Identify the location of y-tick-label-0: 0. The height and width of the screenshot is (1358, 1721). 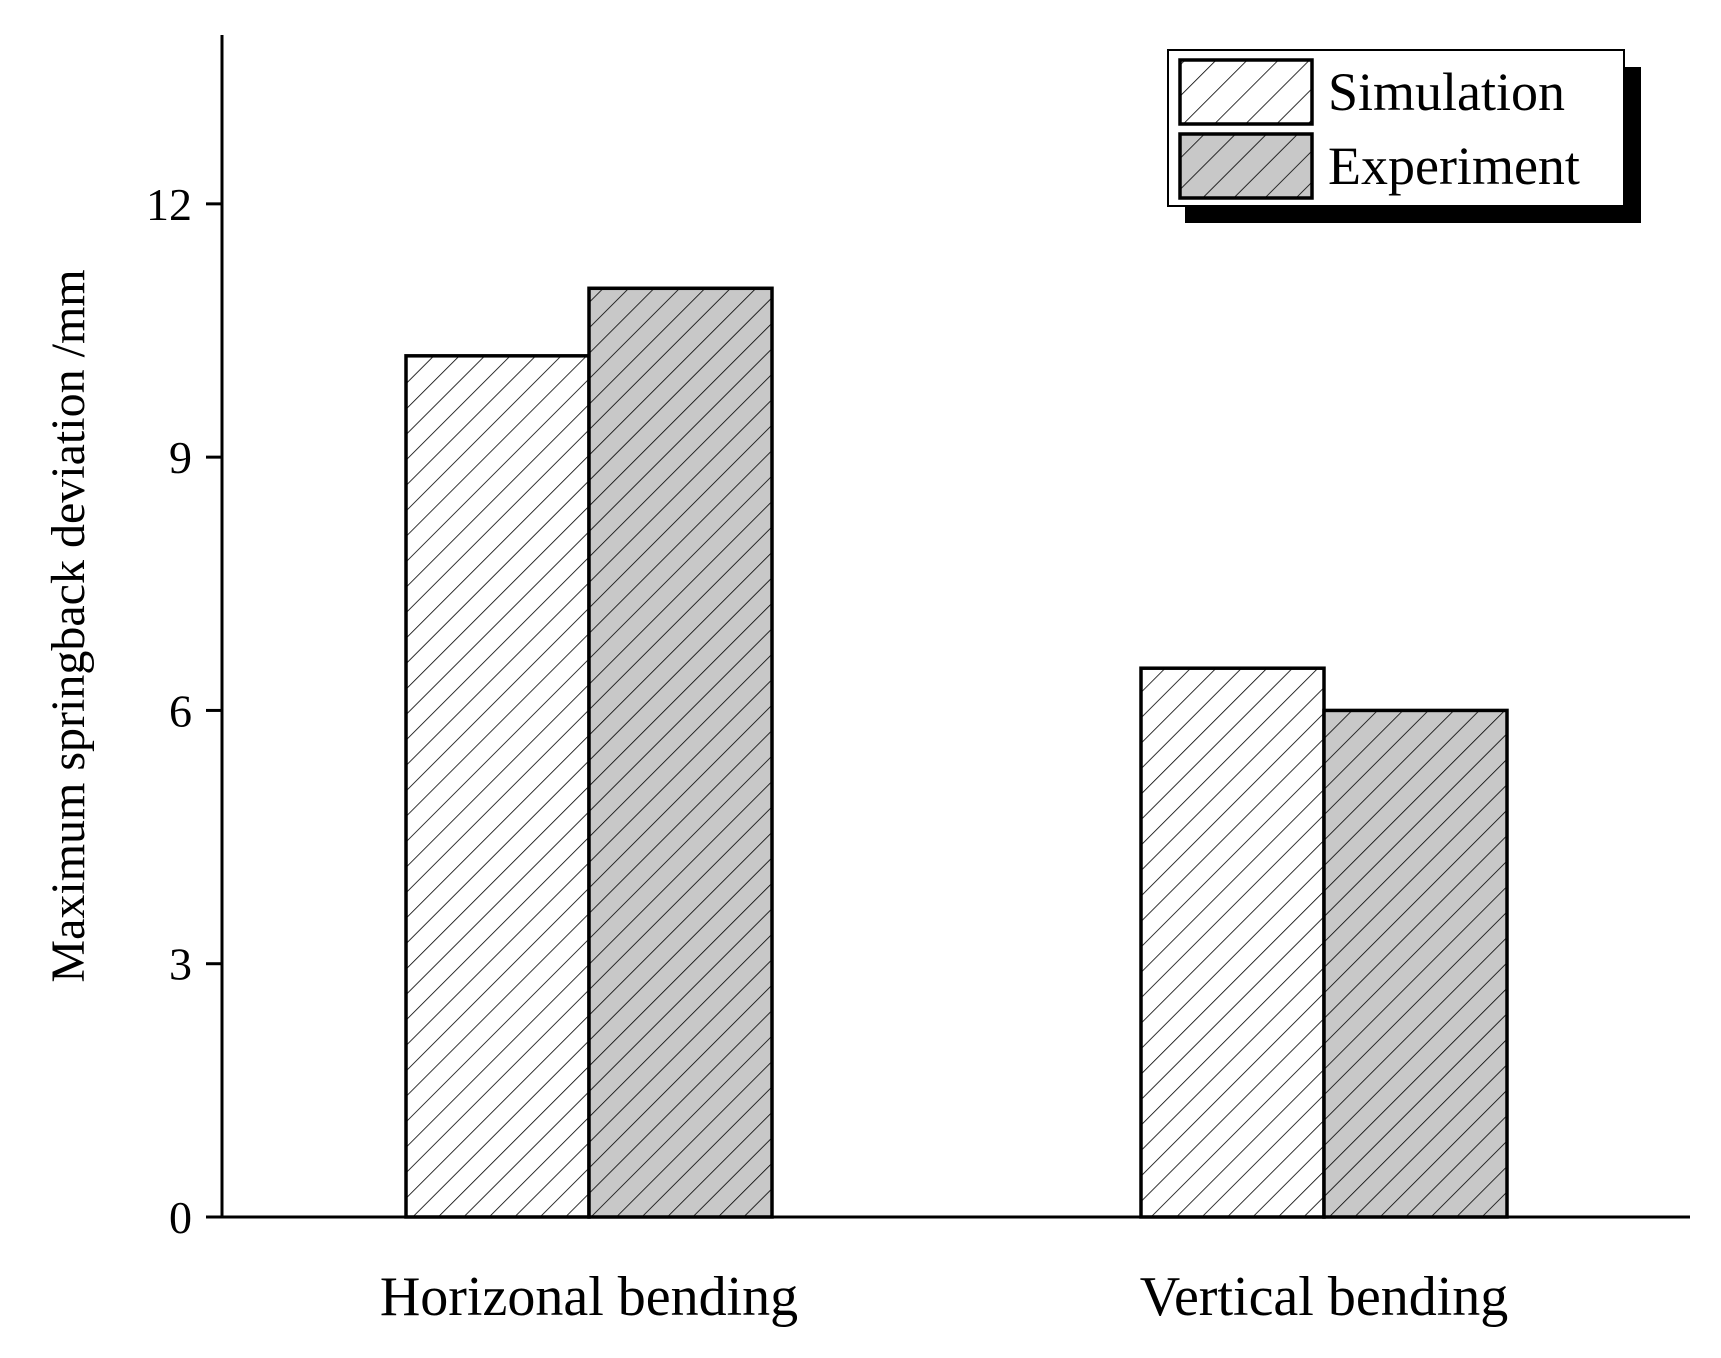
(180, 1217).